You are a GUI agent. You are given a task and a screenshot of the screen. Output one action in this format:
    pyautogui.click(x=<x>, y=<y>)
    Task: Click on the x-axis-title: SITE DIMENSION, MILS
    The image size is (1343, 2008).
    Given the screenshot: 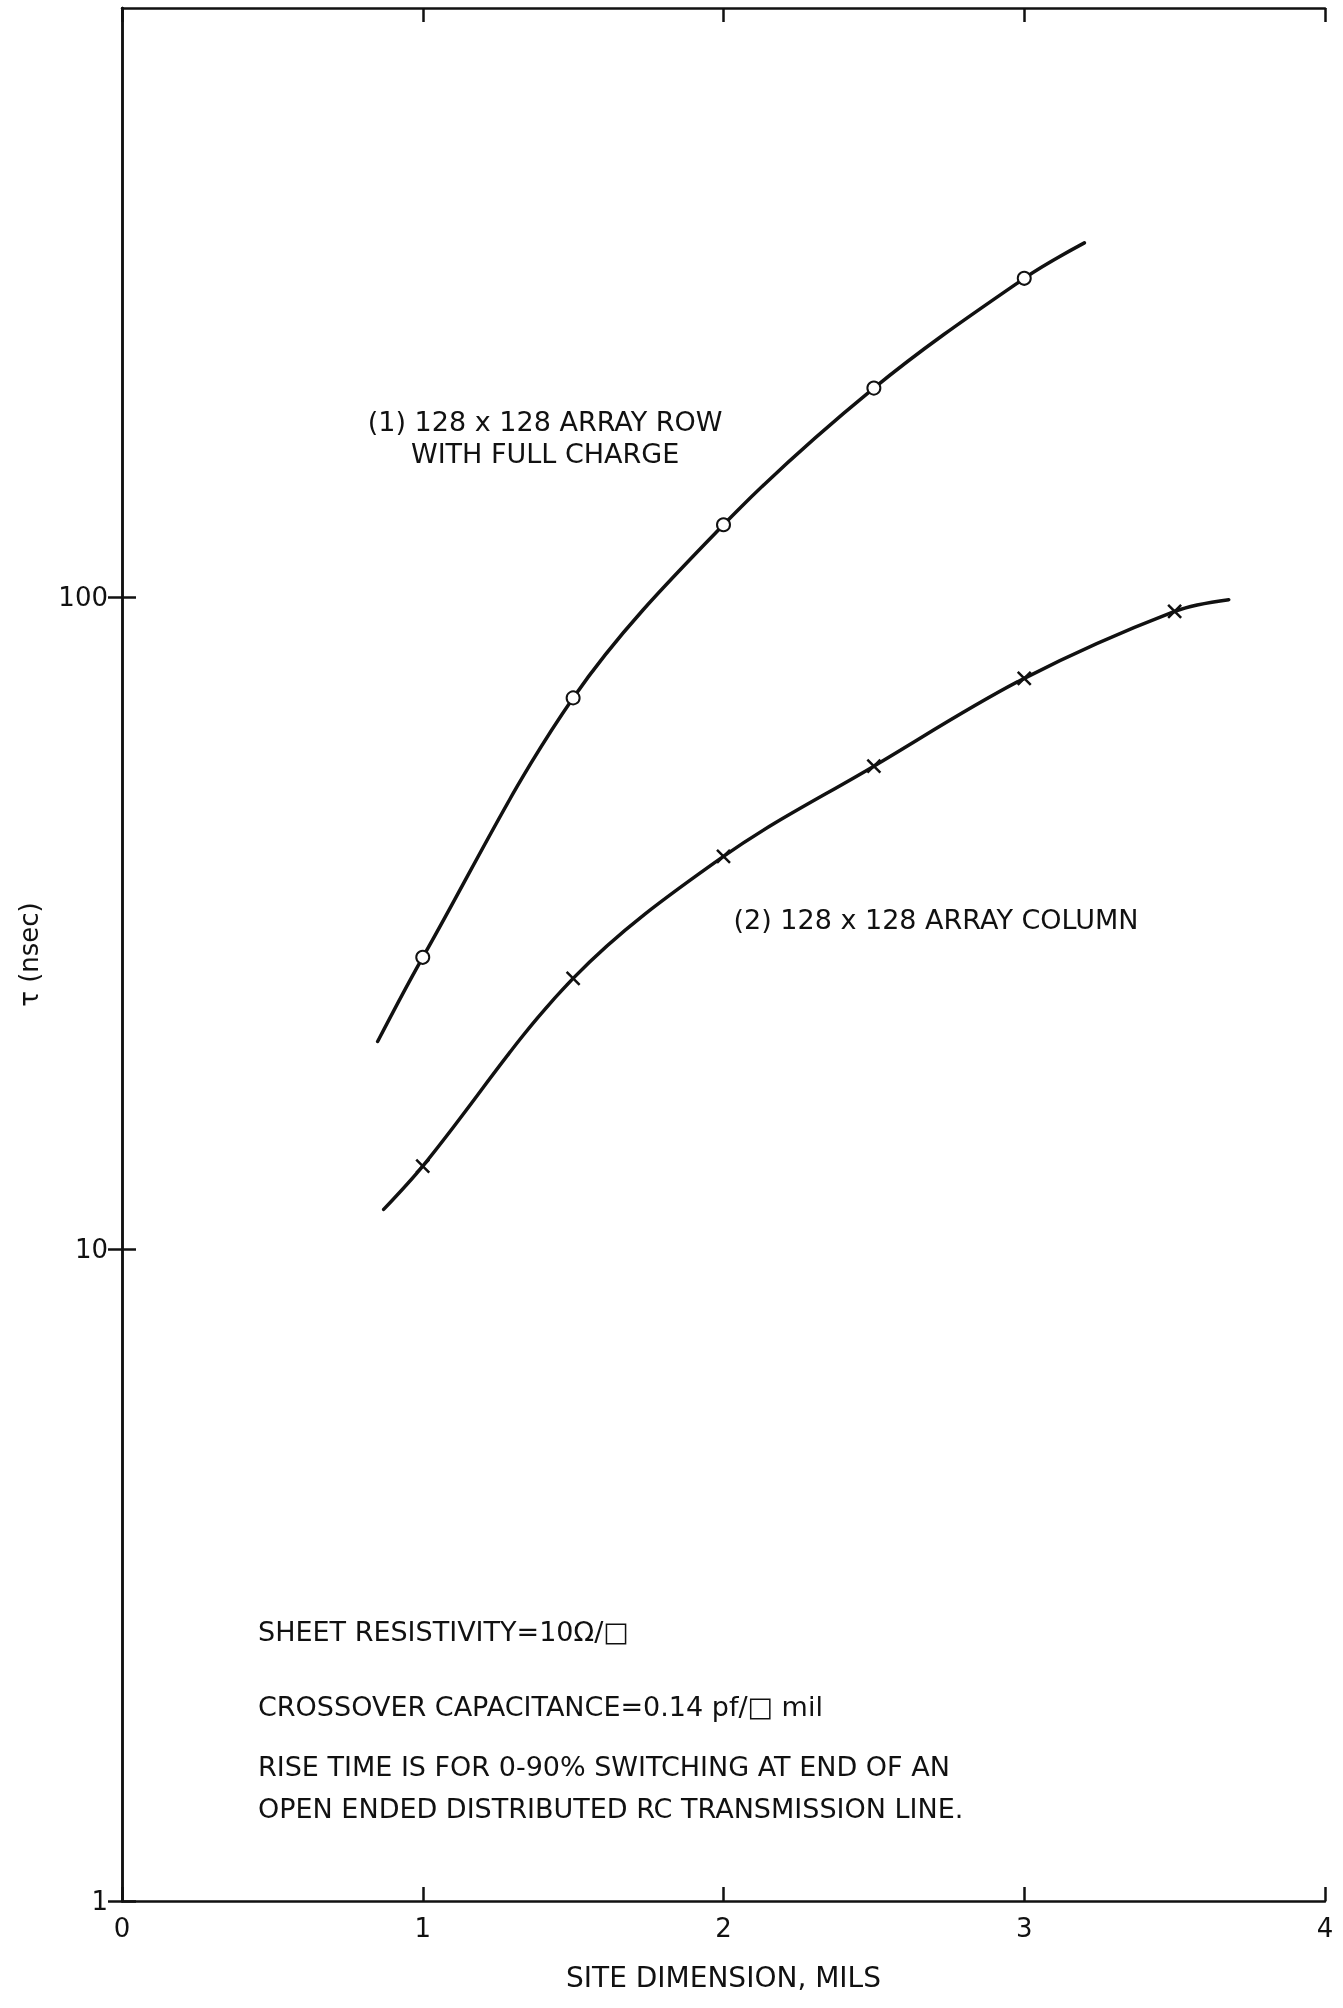 What is the action you would take?
    pyautogui.click(x=723, y=1977)
    